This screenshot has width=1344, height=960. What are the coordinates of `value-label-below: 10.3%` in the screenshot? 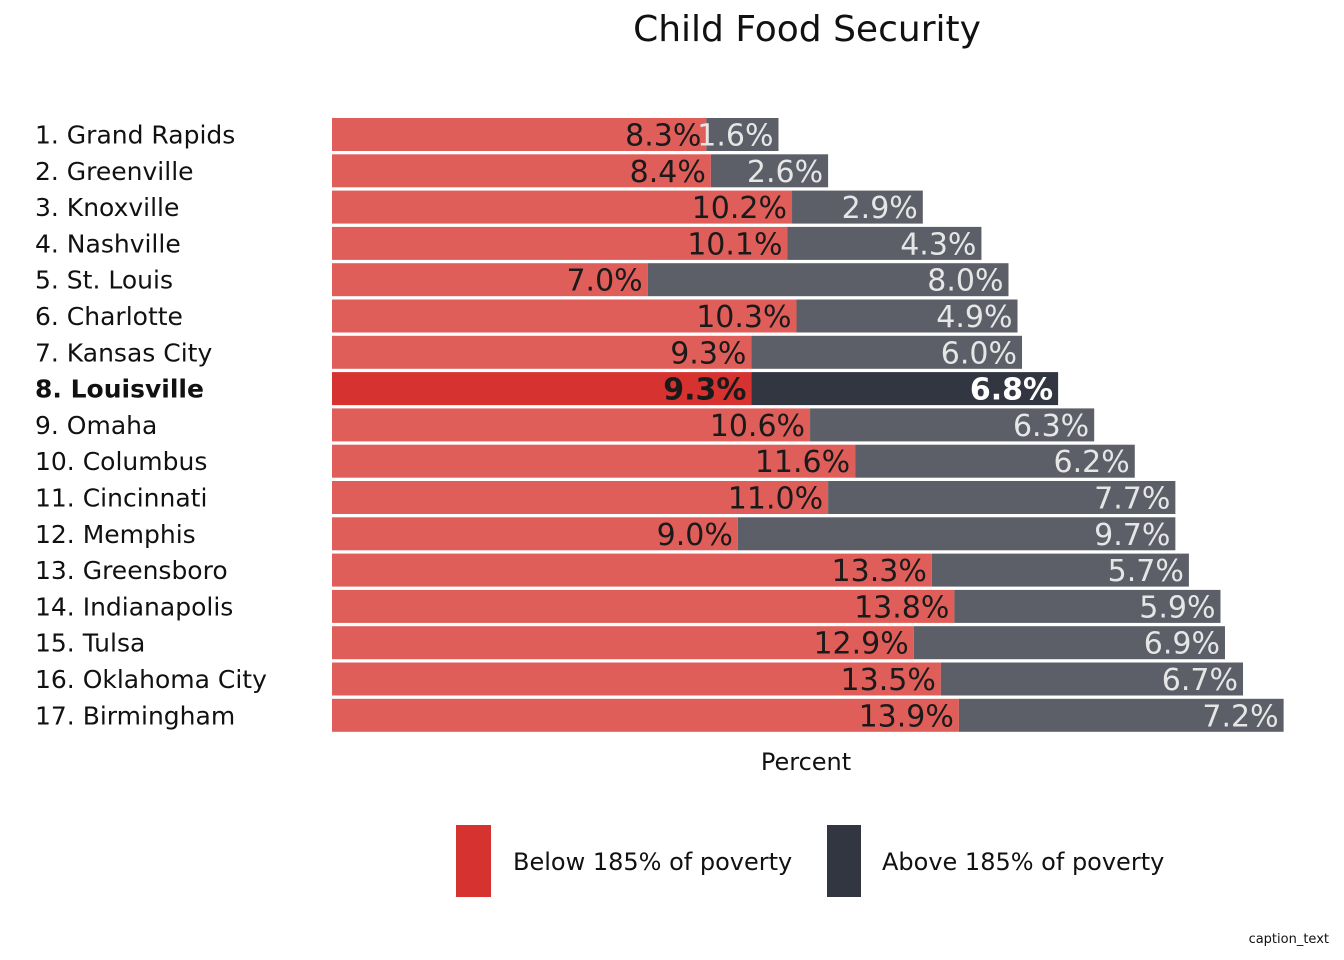 It's located at (743, 317).